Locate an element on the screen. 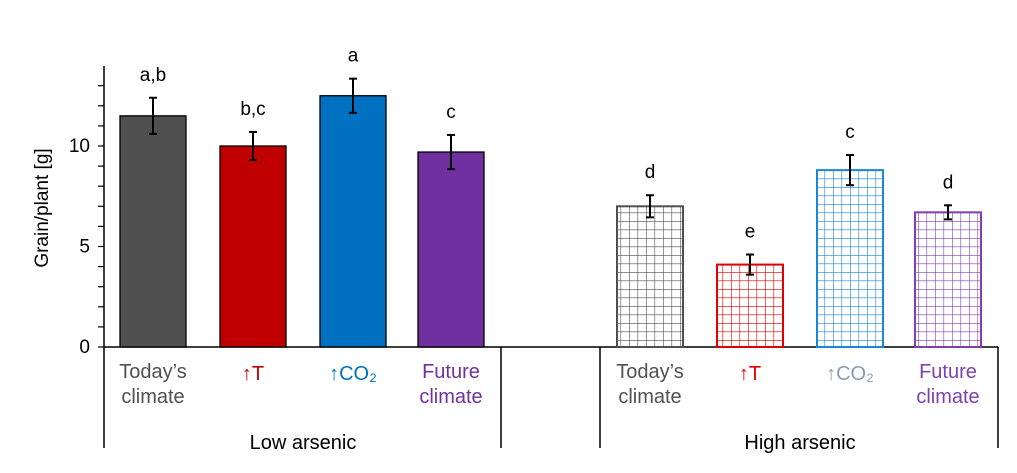 This screenshot has height=473, width=1017. significance-letter: b,c is located at coordinates (252, 109).